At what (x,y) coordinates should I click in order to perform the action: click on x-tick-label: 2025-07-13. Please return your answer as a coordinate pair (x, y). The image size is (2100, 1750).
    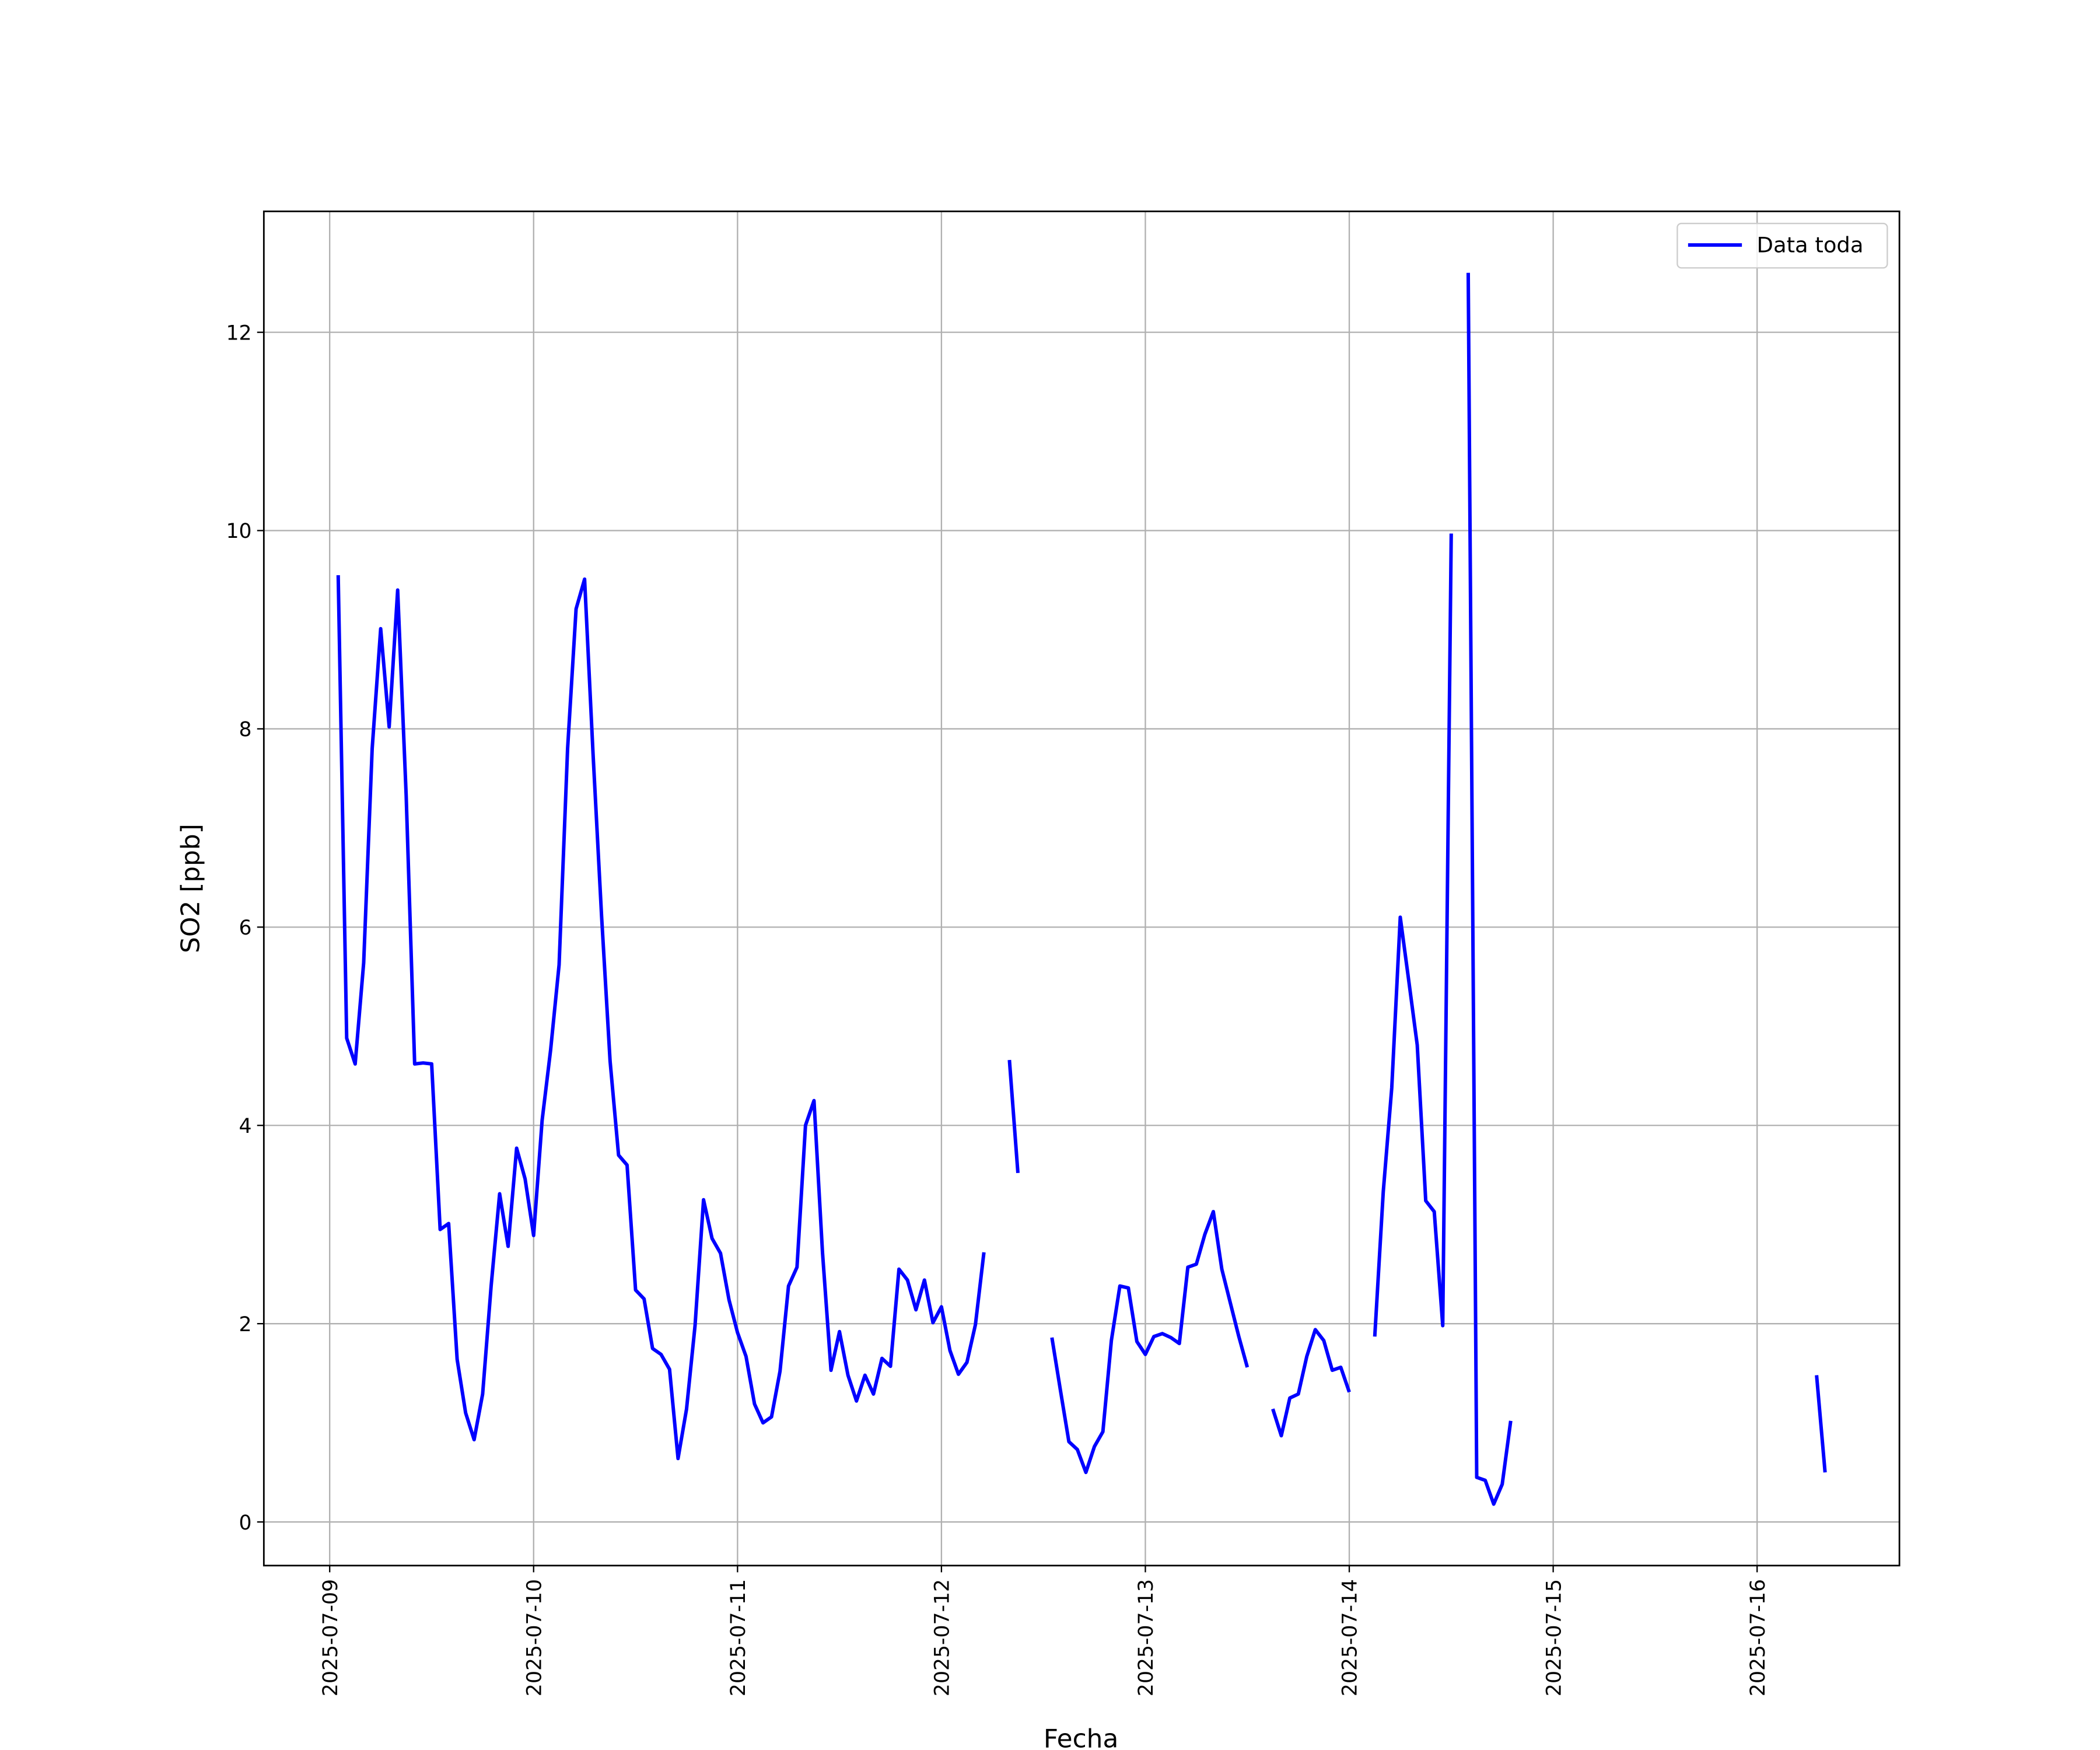
    Looking at the image, I should click on (1146, 1637).